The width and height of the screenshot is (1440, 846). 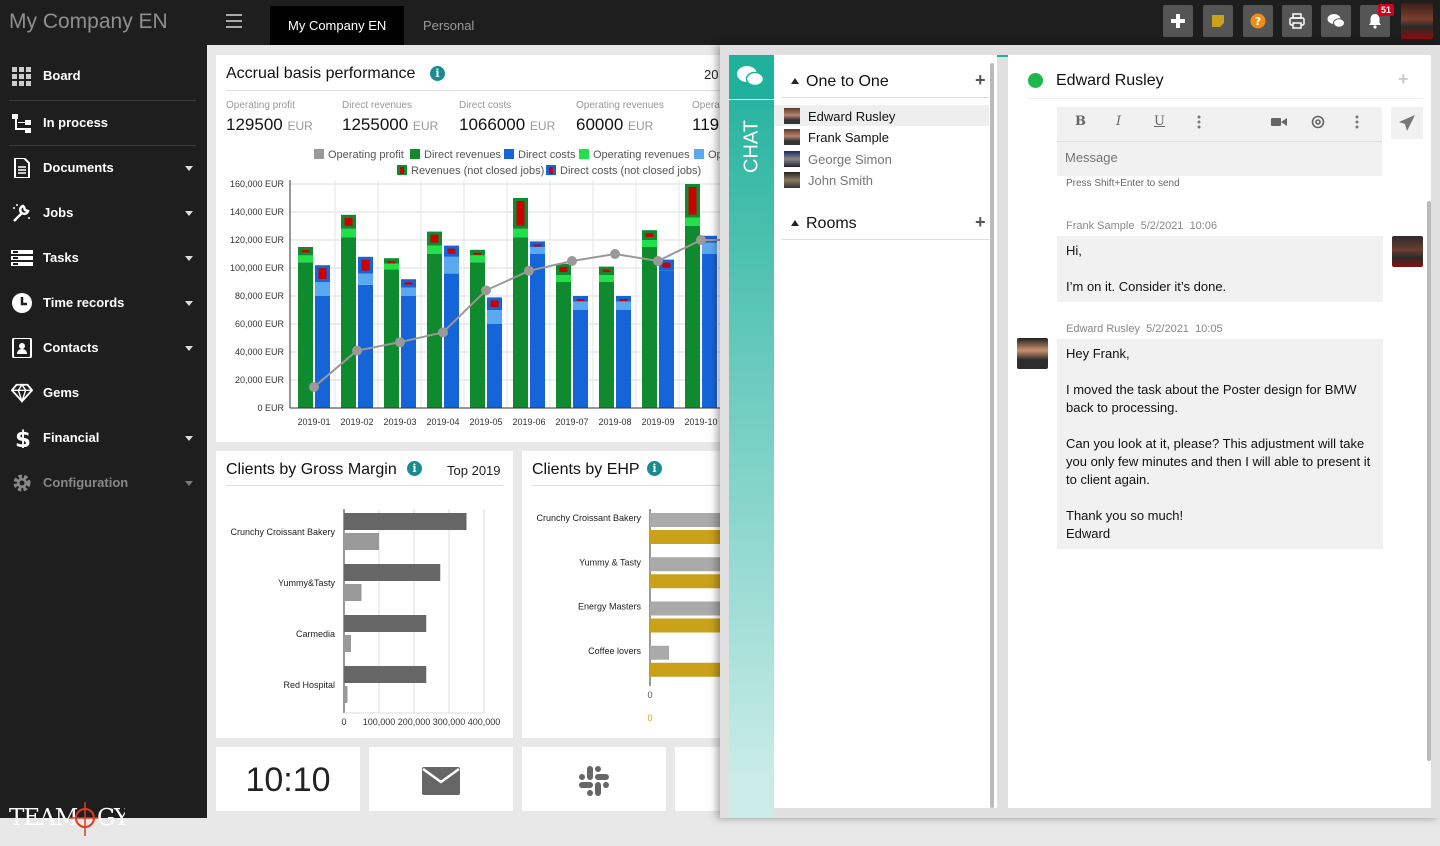 What do you see at coordinates (980, 80) in the screenshot?
I see `add-conversation-icon: +` at bounding box center [980, 80].